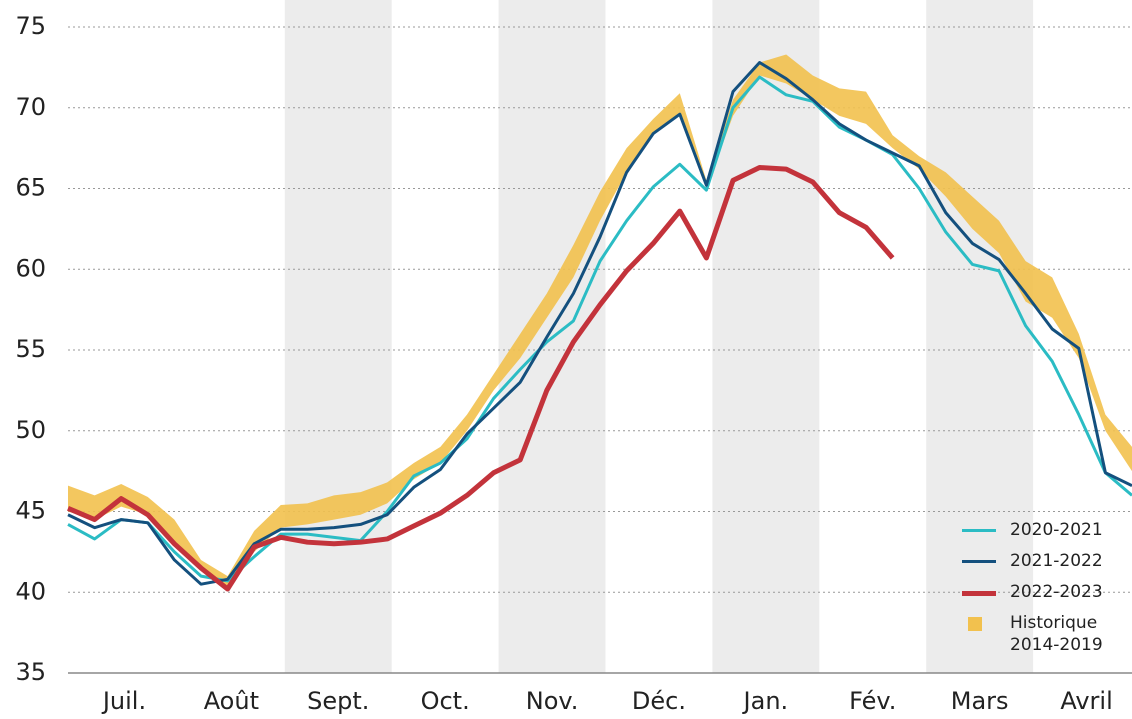 This screenshot has width=1132, height=719. What do you see at coordinates (1056, 530) in the screenshot?
I see `legend-label: 2020-2021` at bounding box center [1056, 530].